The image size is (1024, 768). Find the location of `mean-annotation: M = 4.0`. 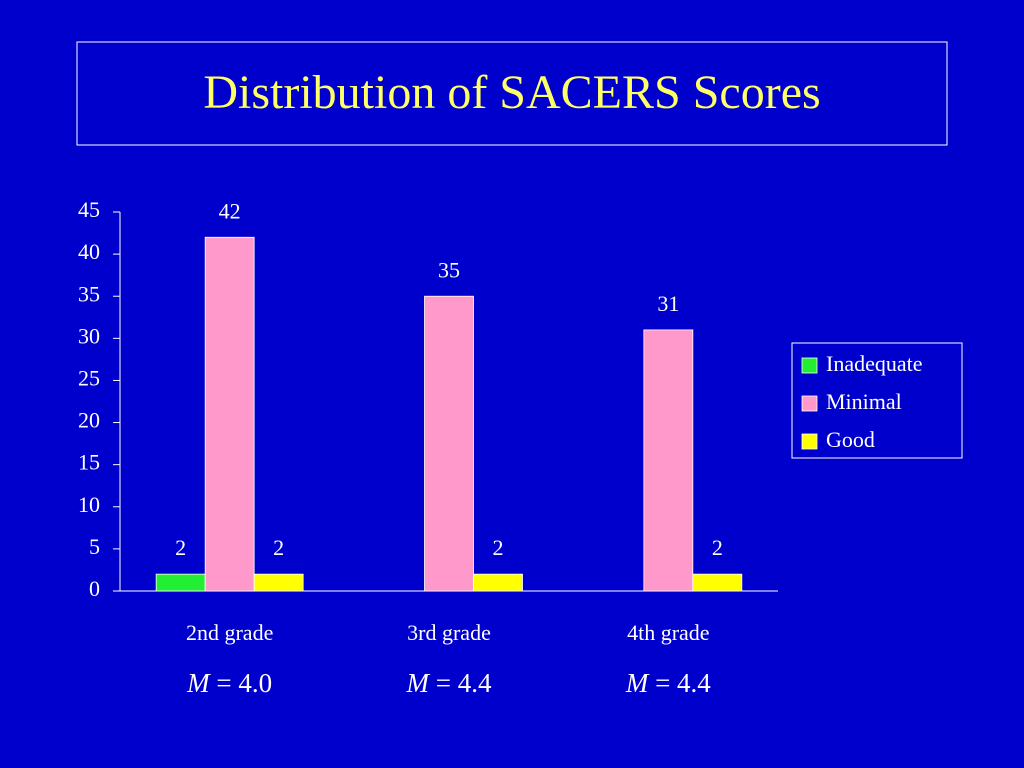

mean-annotation: M = 4.0 is located at coordinates (229, 683).